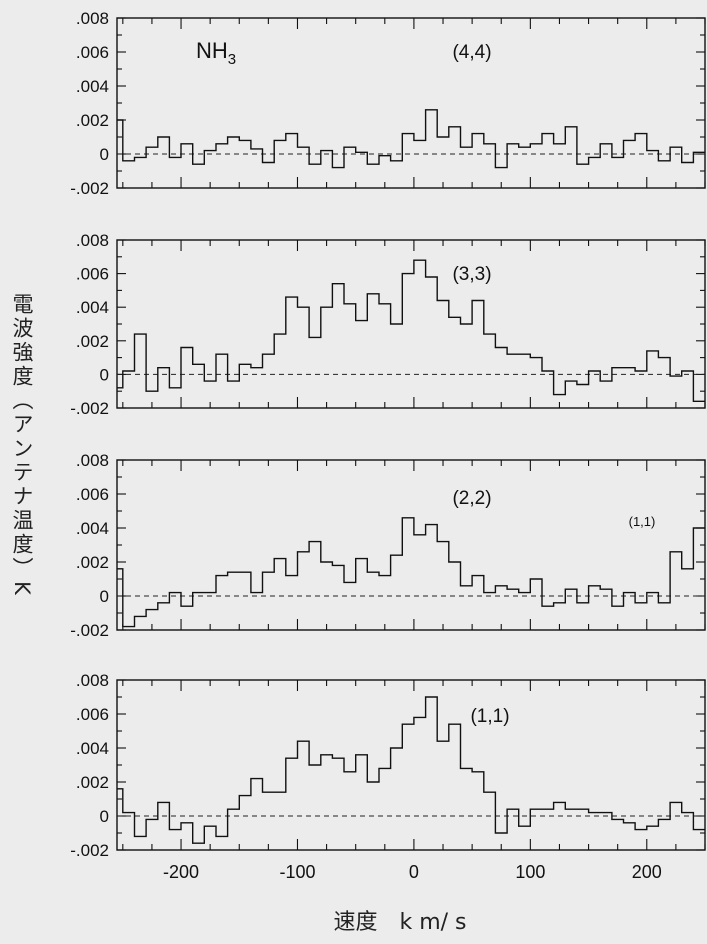  I want to click on x-tick-label: -100, so click(297, 872).